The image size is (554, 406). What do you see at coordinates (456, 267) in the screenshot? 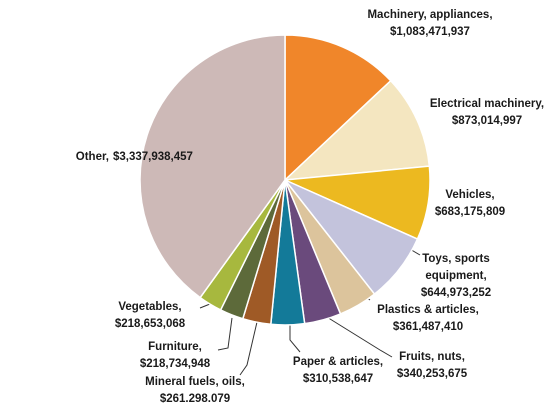
I see `slice-label: Toys, sports equipment,` at bounding box center [456, 267].